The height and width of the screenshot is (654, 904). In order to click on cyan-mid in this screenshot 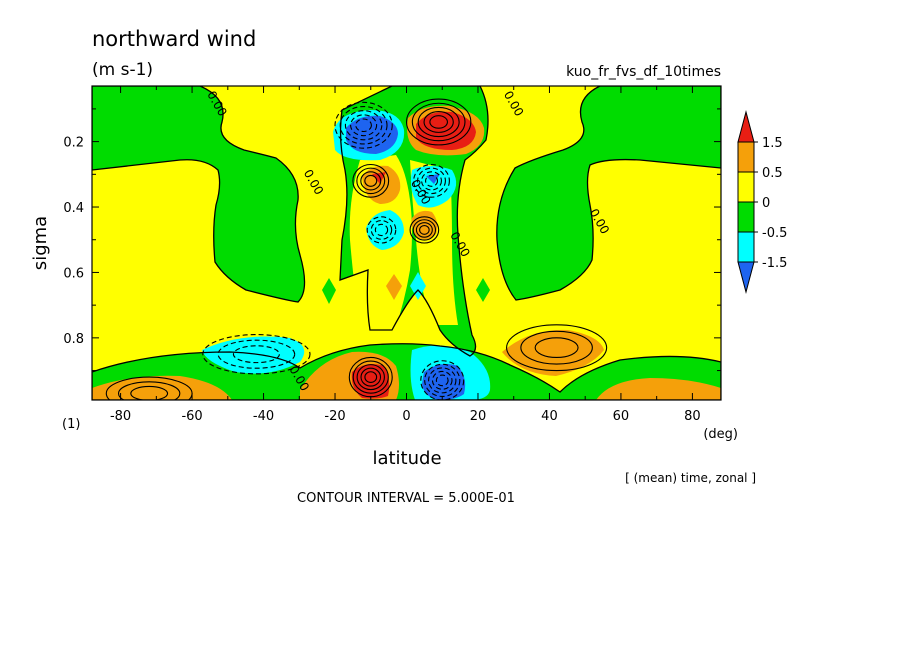, I will do `click(433, 187)`.